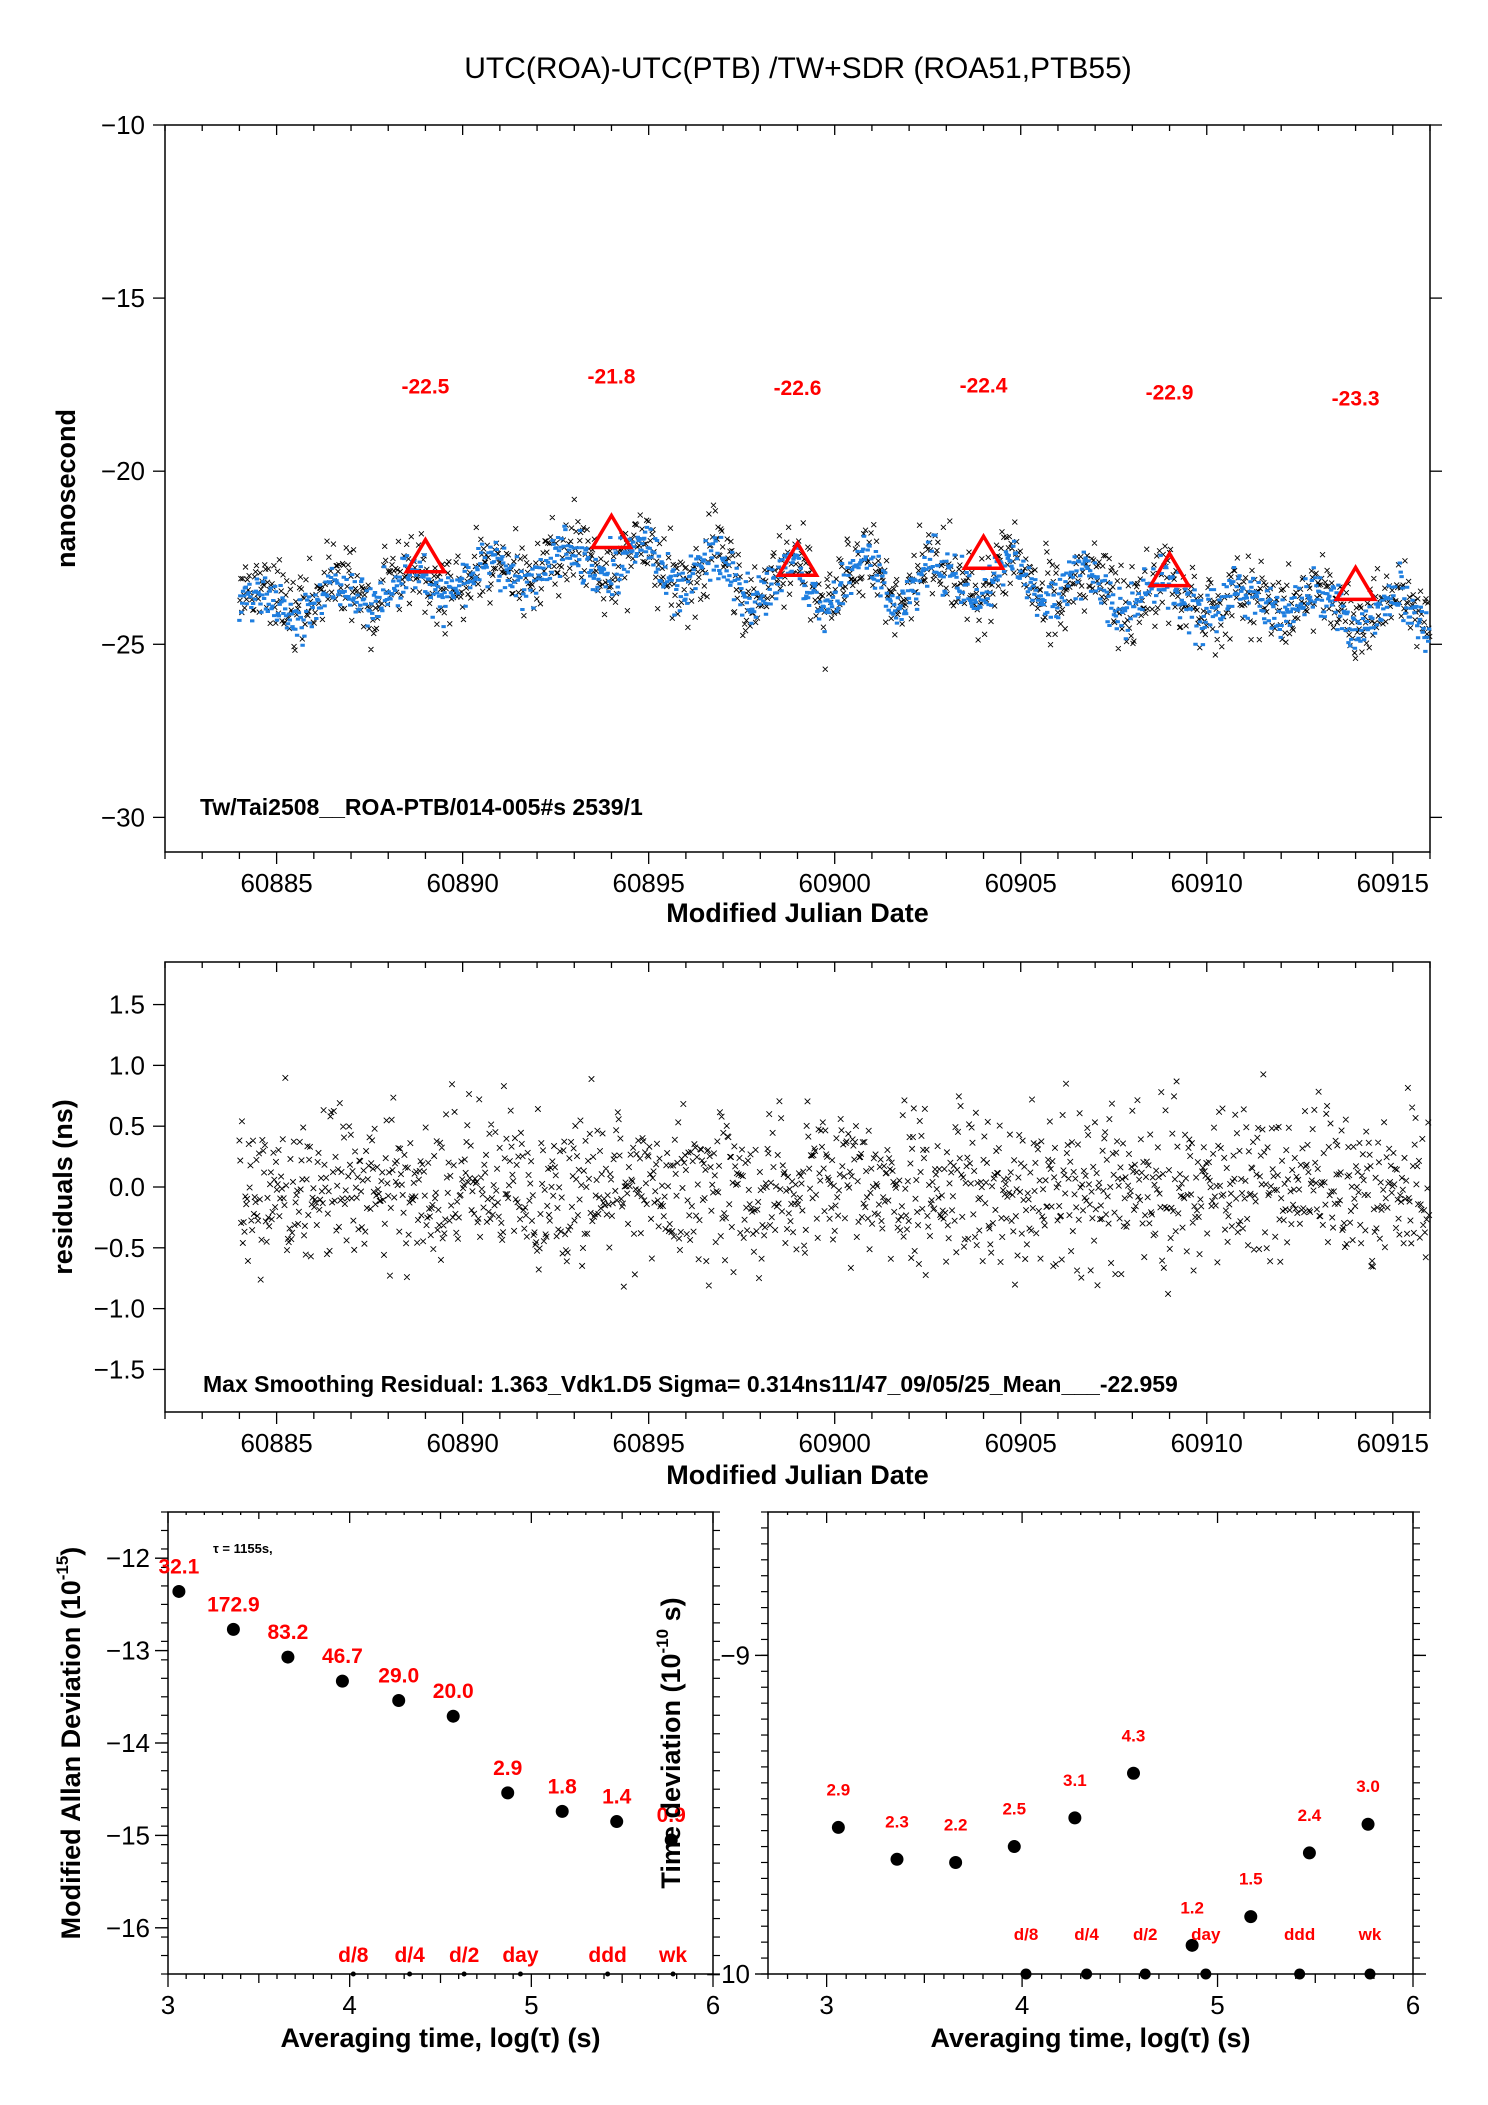 The width and height of the screenshot is (1488, 2105). What do you see at coordinates (398, 1675) in the screenshot?
I see `point-label: 29.0` at bounding box center [398, 1675].